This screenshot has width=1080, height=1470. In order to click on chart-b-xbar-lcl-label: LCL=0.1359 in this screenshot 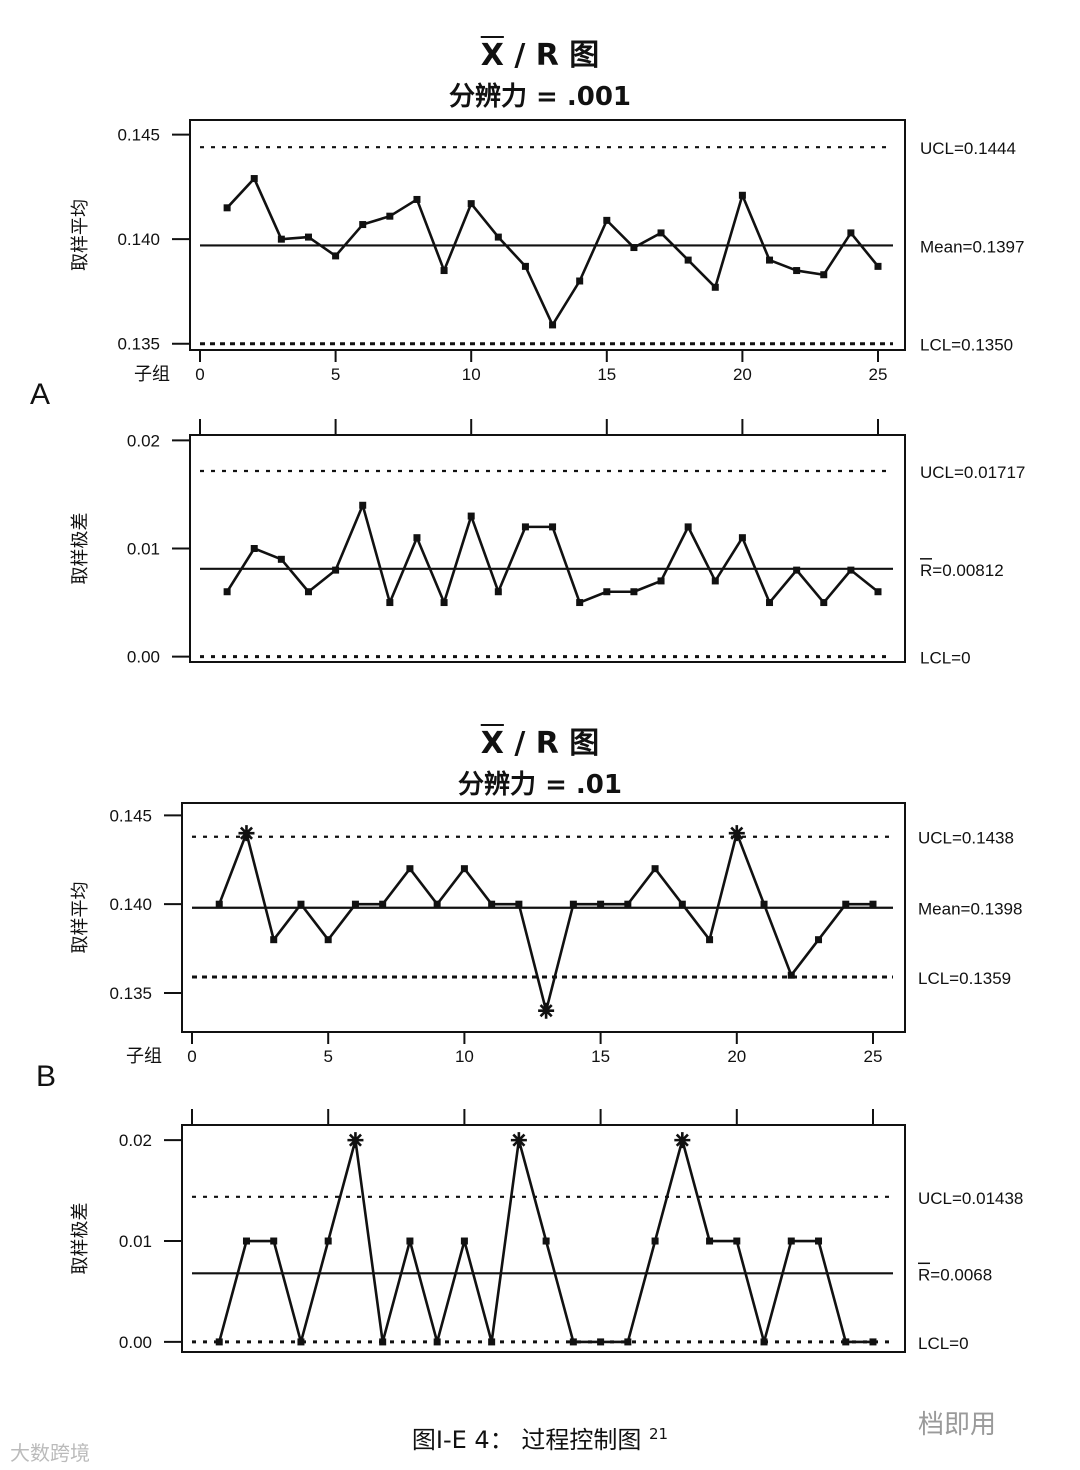, I will do `click(964, 978)`.